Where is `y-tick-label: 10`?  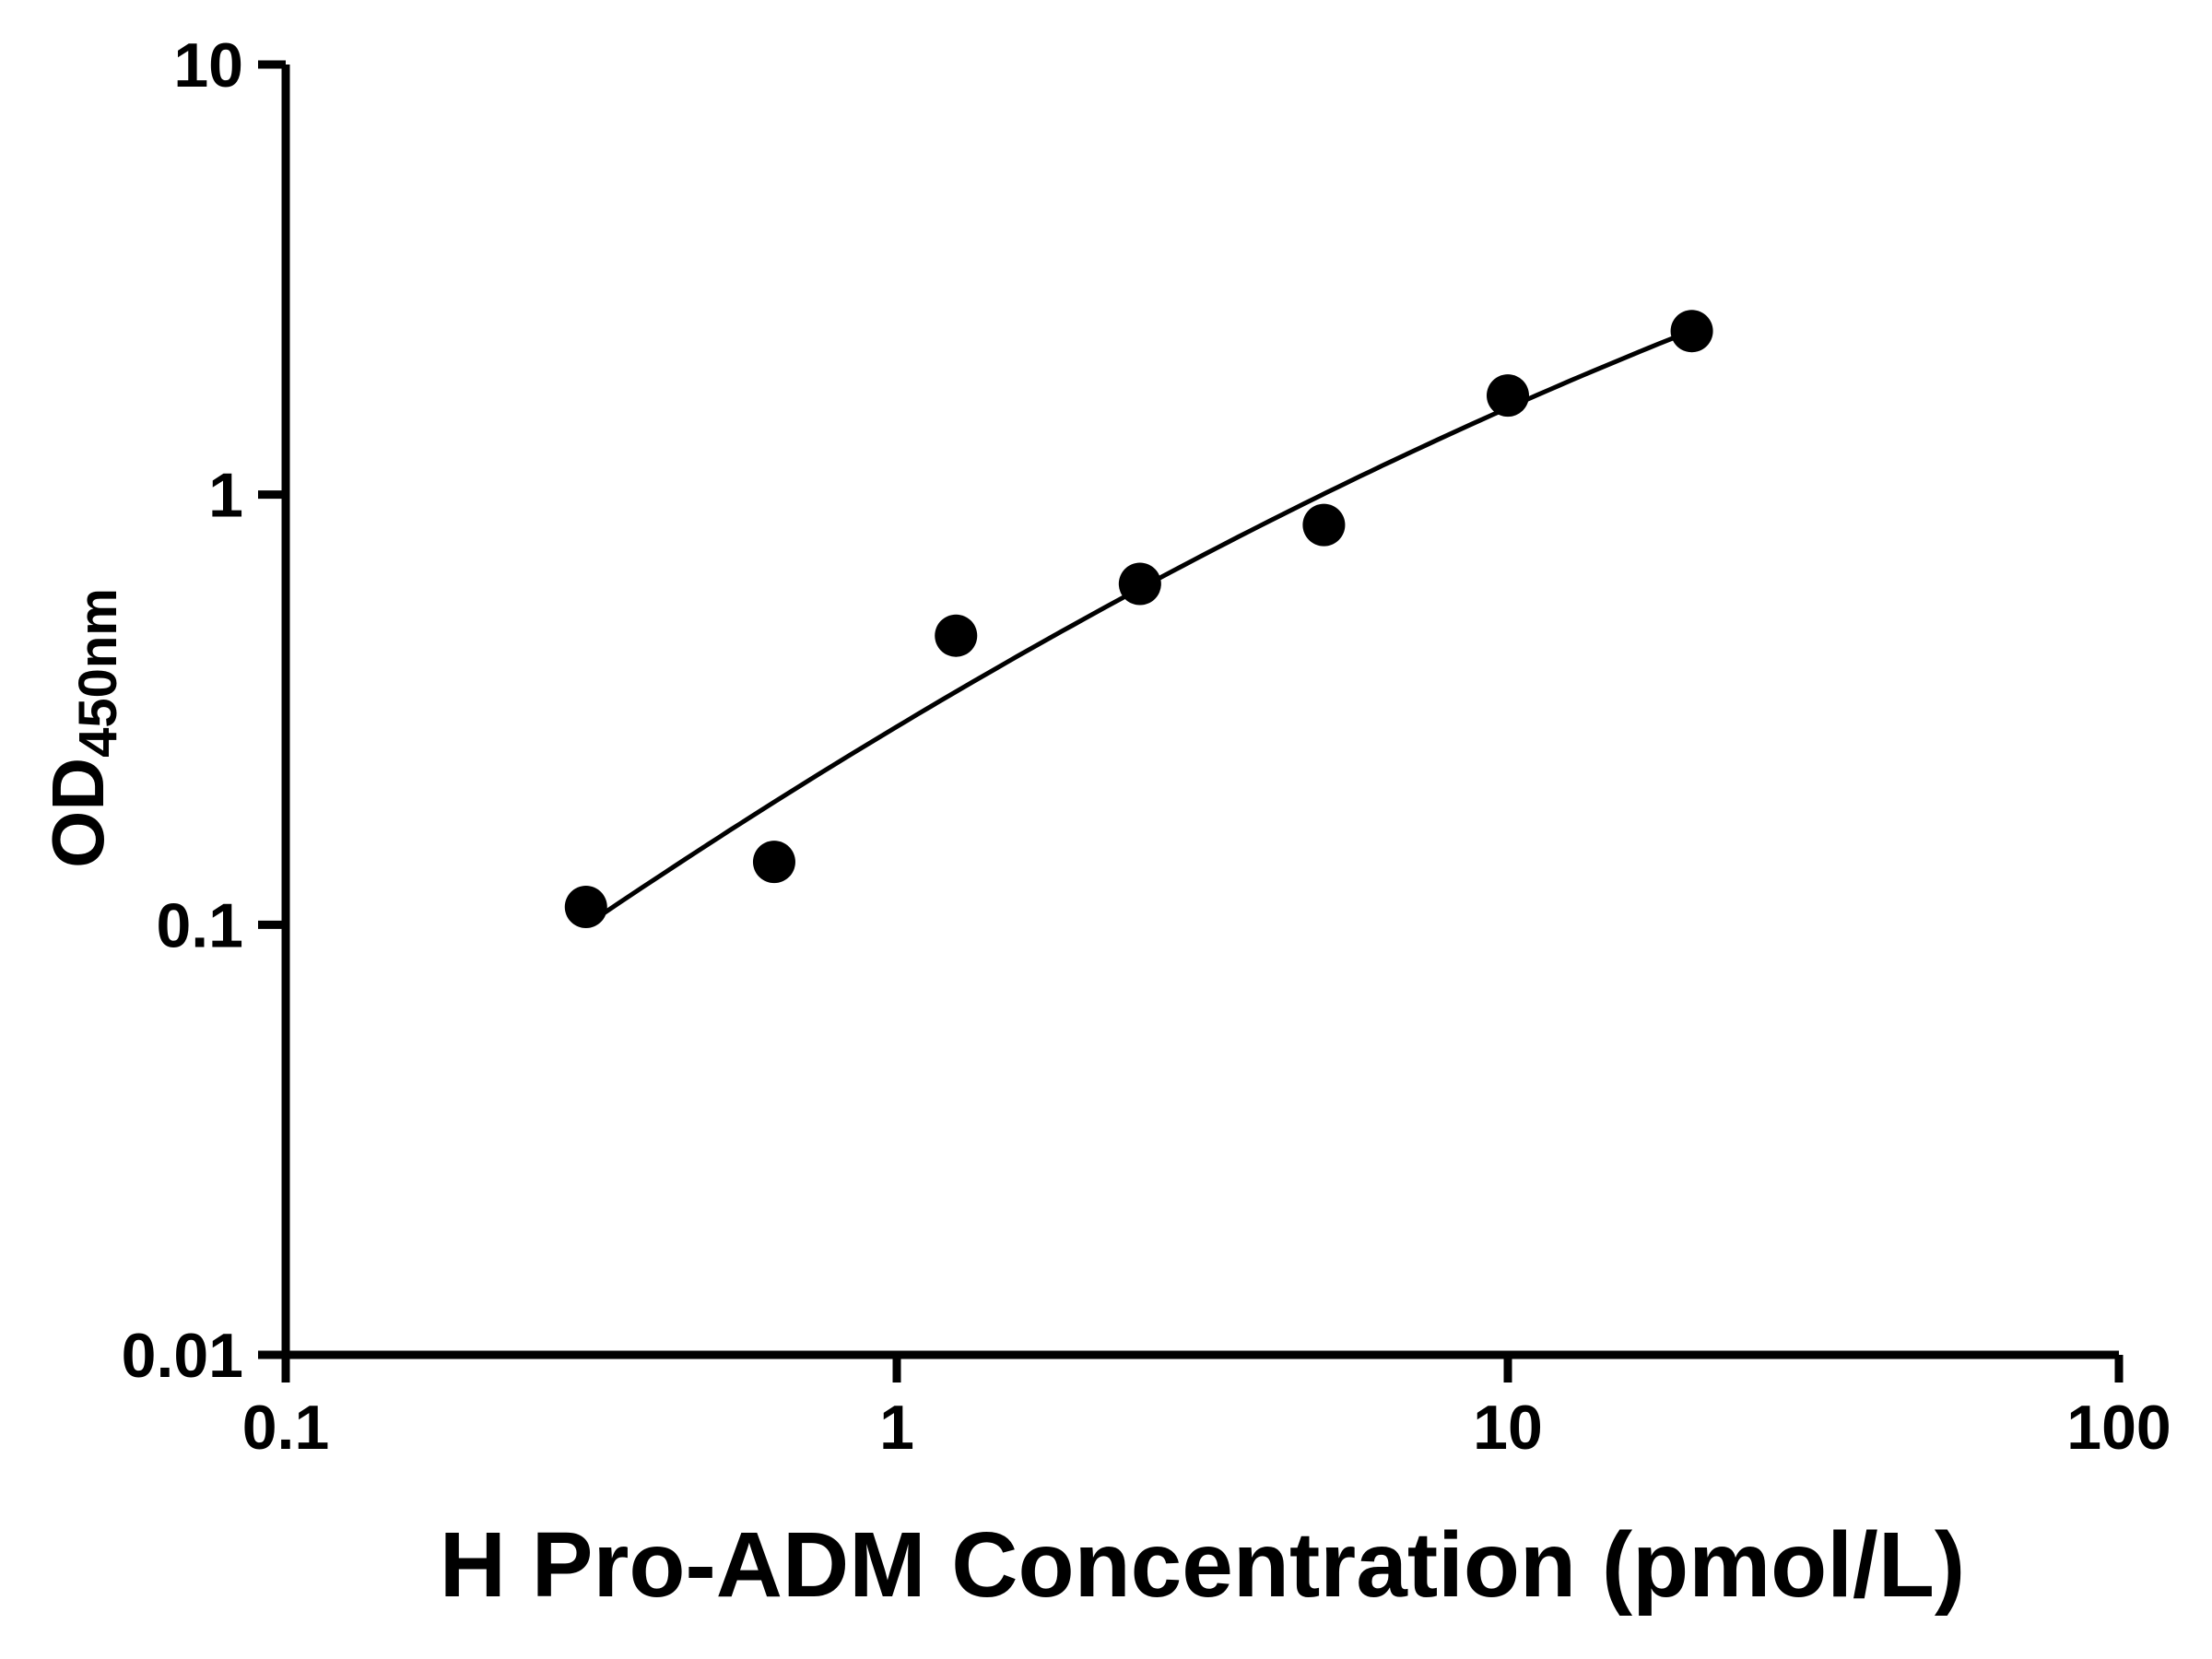 y-tick-label: 10 is located at coordinates (208, 65).